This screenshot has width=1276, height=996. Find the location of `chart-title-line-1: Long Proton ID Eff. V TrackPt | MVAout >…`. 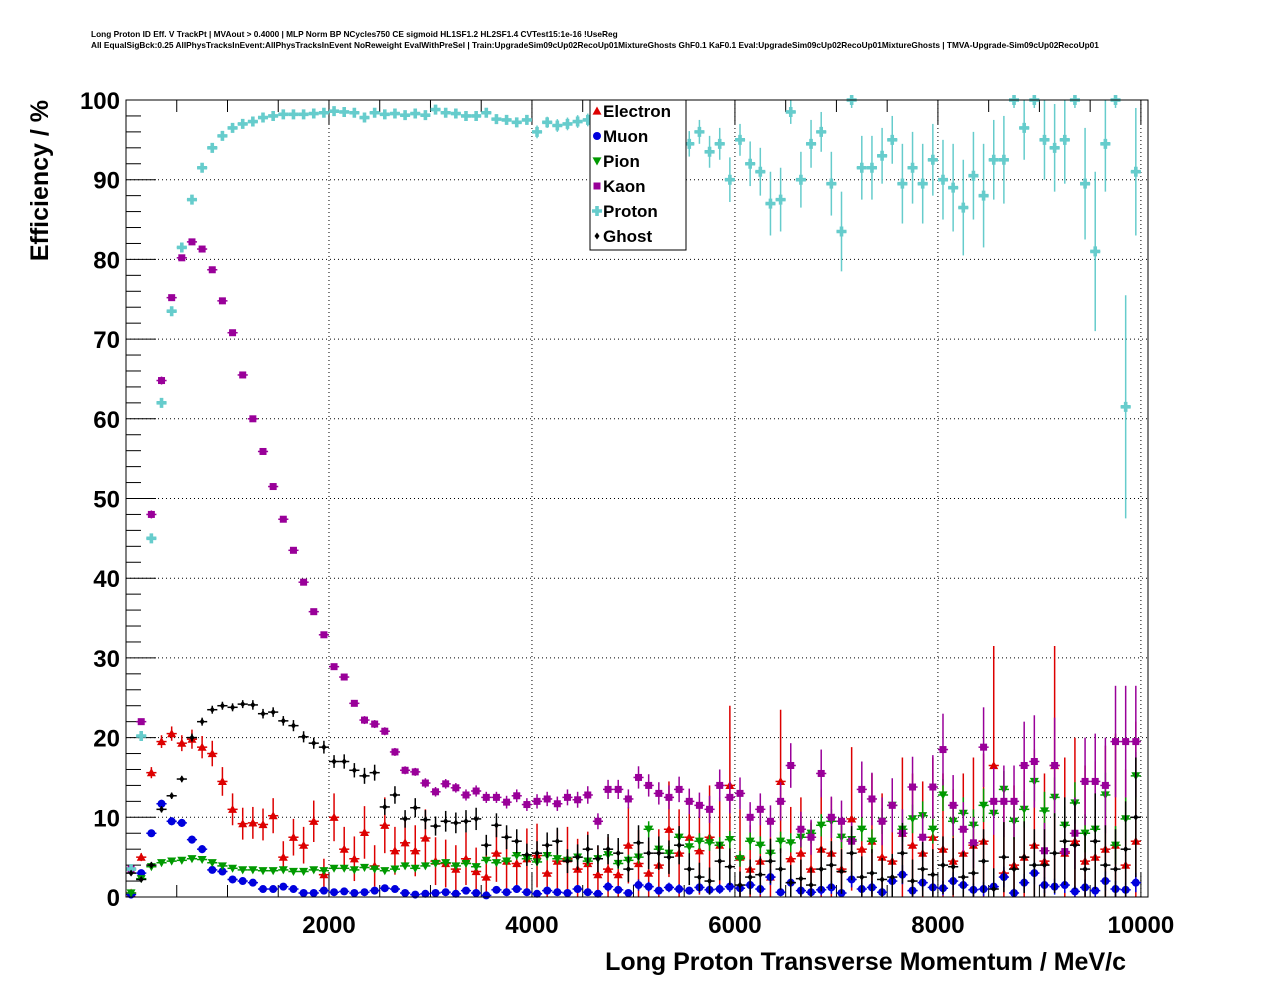

chart-title-line-1: Long Proton ID Eff. V TrackPt | MVAout >… is located at coordinates (354, 34).